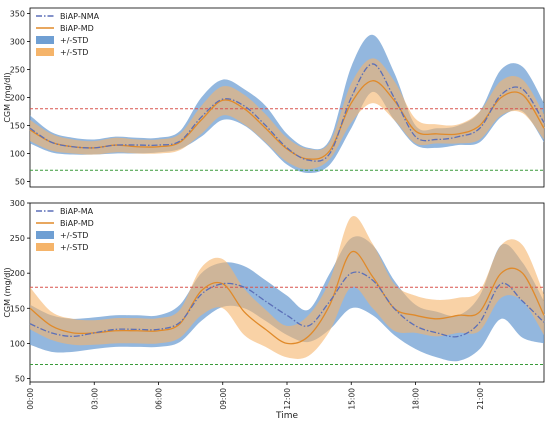 The height and width of the screenshot is (421, 550). Describe the element at coordinates (80, 16) in the screenshot. I see `legend-label: BiAP-NMA` at that location.